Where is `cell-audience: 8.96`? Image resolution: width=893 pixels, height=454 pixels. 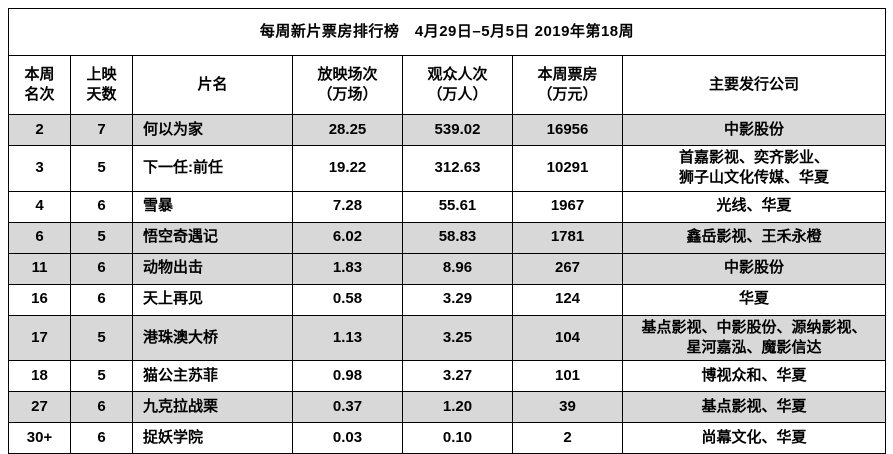 cell-audience: 8.96 is located at coordinates (457, 268).